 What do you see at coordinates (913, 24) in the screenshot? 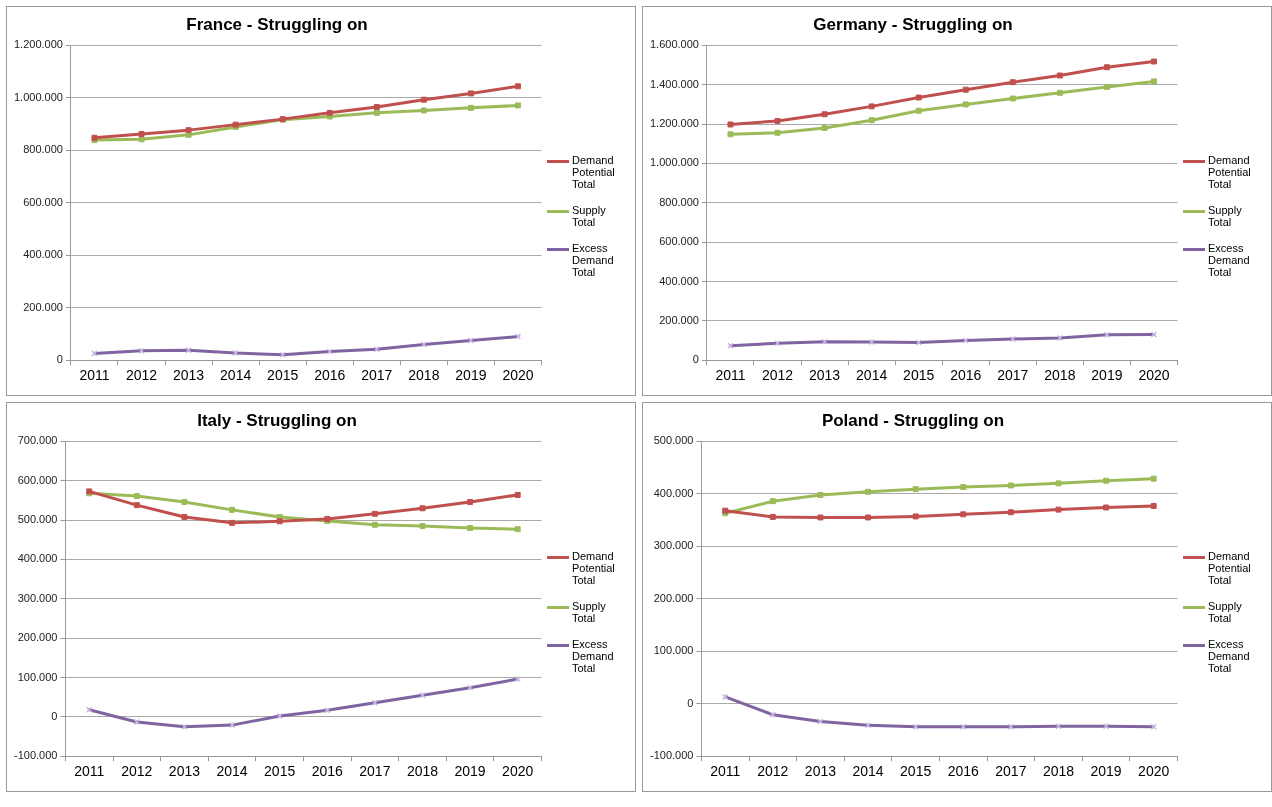
I see `chart-title: Germany - Struggling on` at bounding box center [913, 24].